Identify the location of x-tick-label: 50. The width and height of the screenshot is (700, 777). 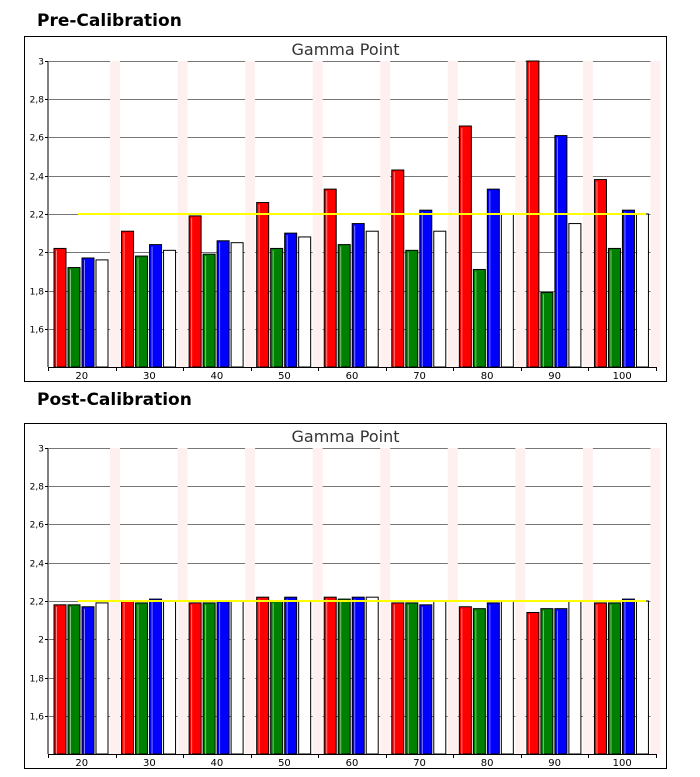
(284, 376).